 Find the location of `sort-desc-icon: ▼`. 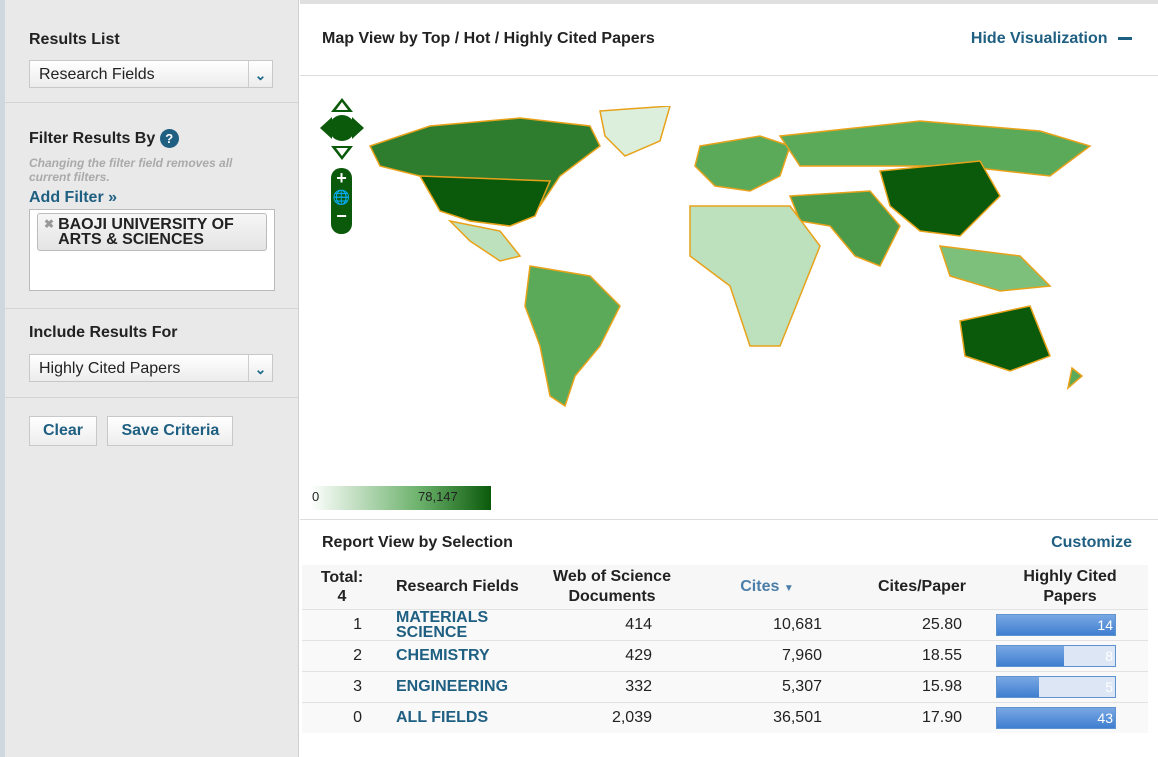

sort-desc-icon: ▼ is located at coordinates (788, 588).